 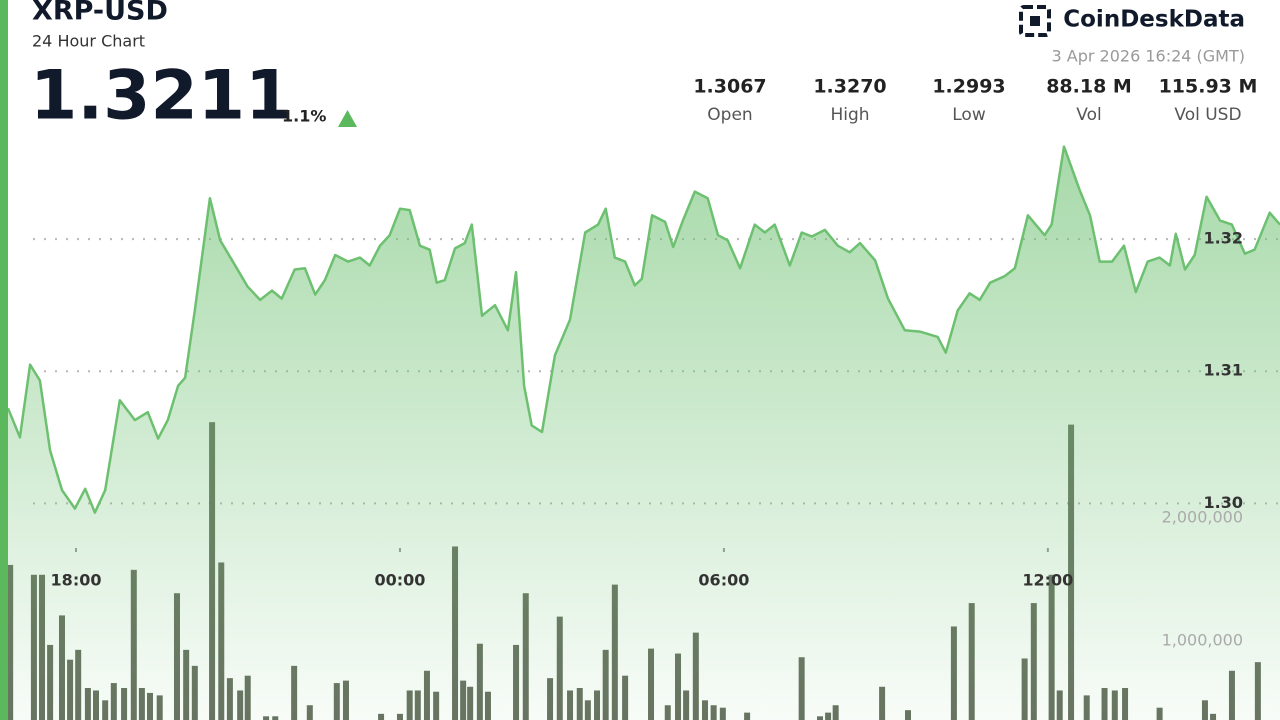 What do you see at coordinates (1202, 517) in the screenshot?
I see `y2-tick-label: 2,000,000` at bounding box center [1202, 517].